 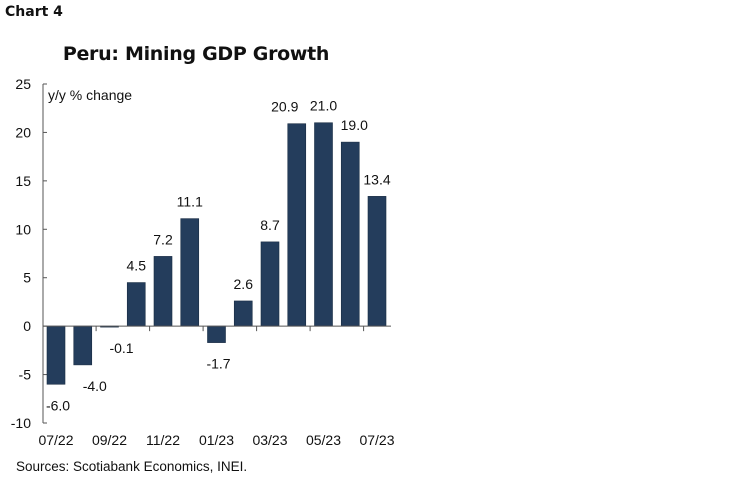 What do you see at coordinates (354, 125) in the screenshot?
I see `data-label: 19.0` at bounding box center [354, 125].